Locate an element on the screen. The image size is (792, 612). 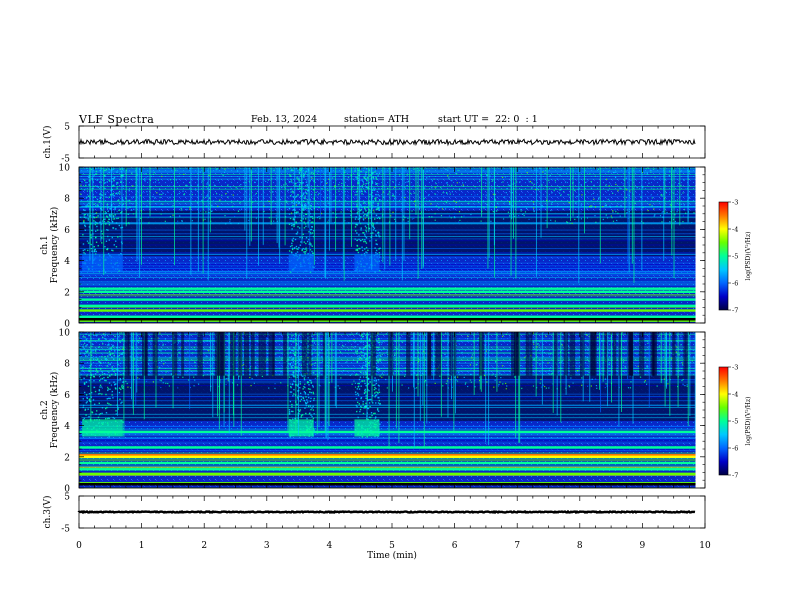
ch1-waveform-line is located at coordinates (387, 142).